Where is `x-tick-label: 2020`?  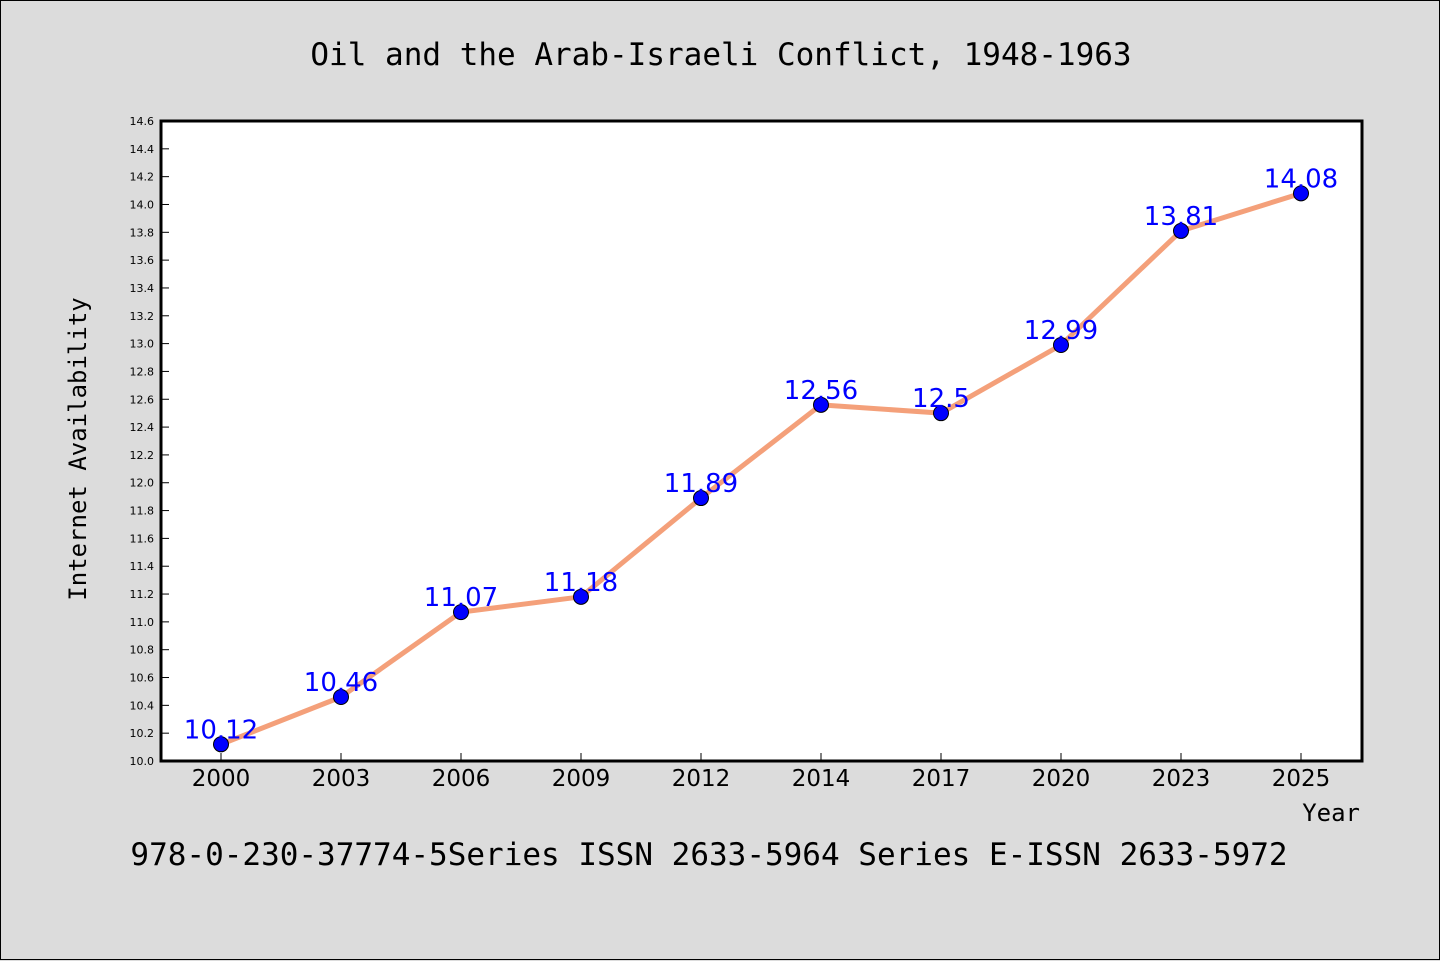
x-tick-label: 2020 is located at coordinates (1061, 779).